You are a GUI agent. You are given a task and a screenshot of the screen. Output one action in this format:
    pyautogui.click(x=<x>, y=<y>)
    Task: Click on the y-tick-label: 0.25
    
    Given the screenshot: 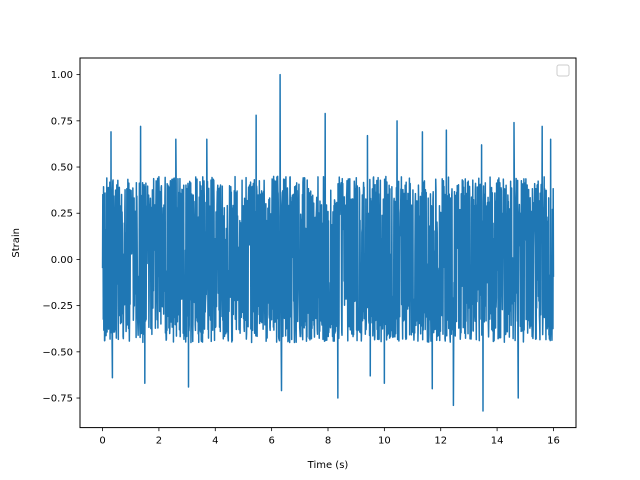 What is the action you would take?
    pyautogui.click(x=62, y=214)
    